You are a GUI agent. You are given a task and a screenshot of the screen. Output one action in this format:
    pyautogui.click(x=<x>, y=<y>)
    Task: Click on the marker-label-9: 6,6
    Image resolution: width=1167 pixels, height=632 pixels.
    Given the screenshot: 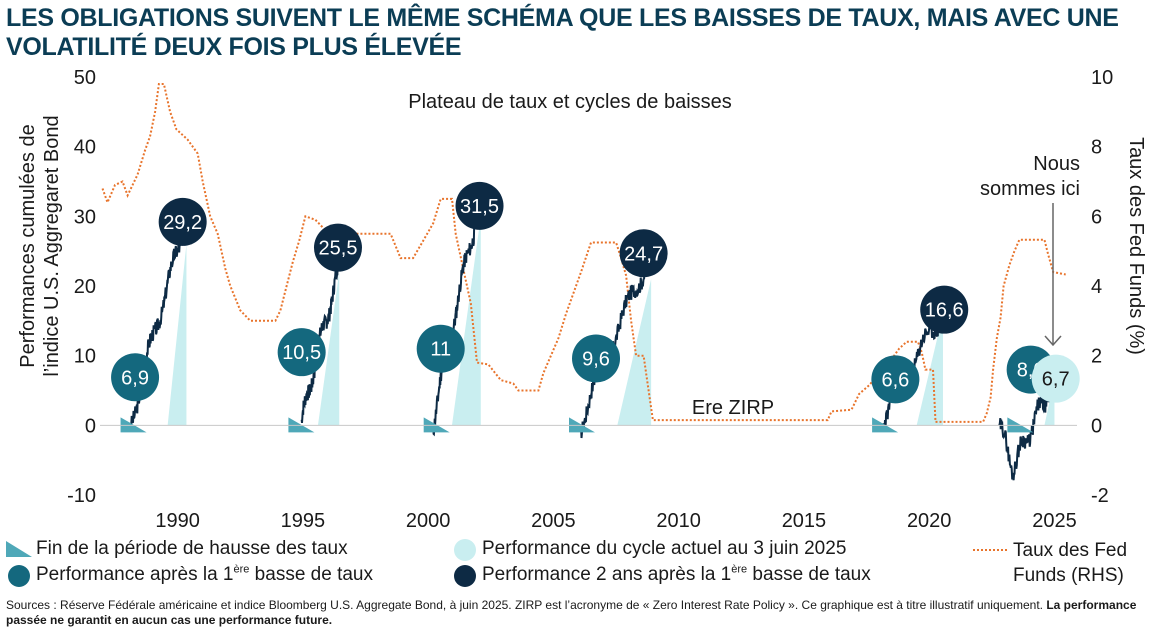 What is the action you would take?
    pyautogui.click(x=895, y=380)
    